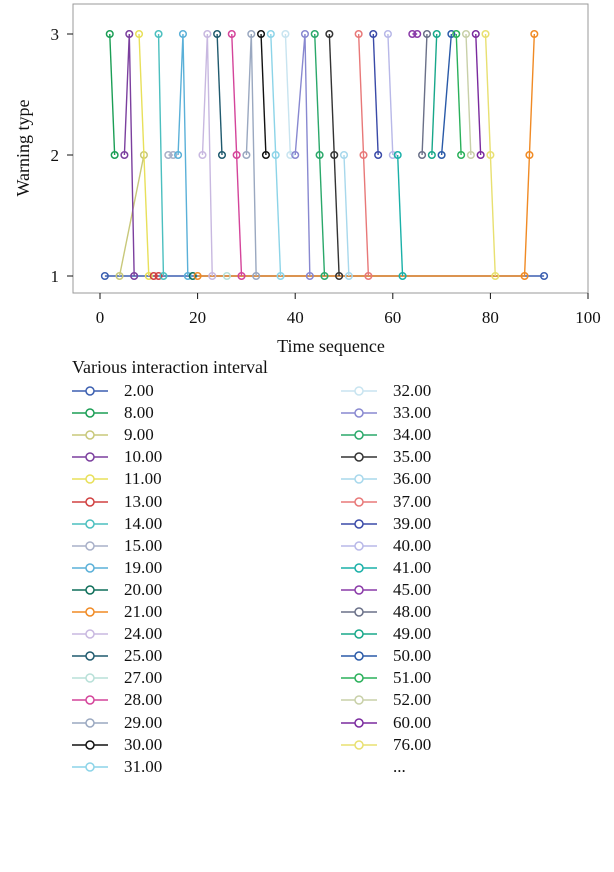 The width and height of the screenshot is (614, 872). What do you see at coordinates (117, 546) in the screenshot?
I see `legend-item: 15.00` at bounding box center [117, 546].